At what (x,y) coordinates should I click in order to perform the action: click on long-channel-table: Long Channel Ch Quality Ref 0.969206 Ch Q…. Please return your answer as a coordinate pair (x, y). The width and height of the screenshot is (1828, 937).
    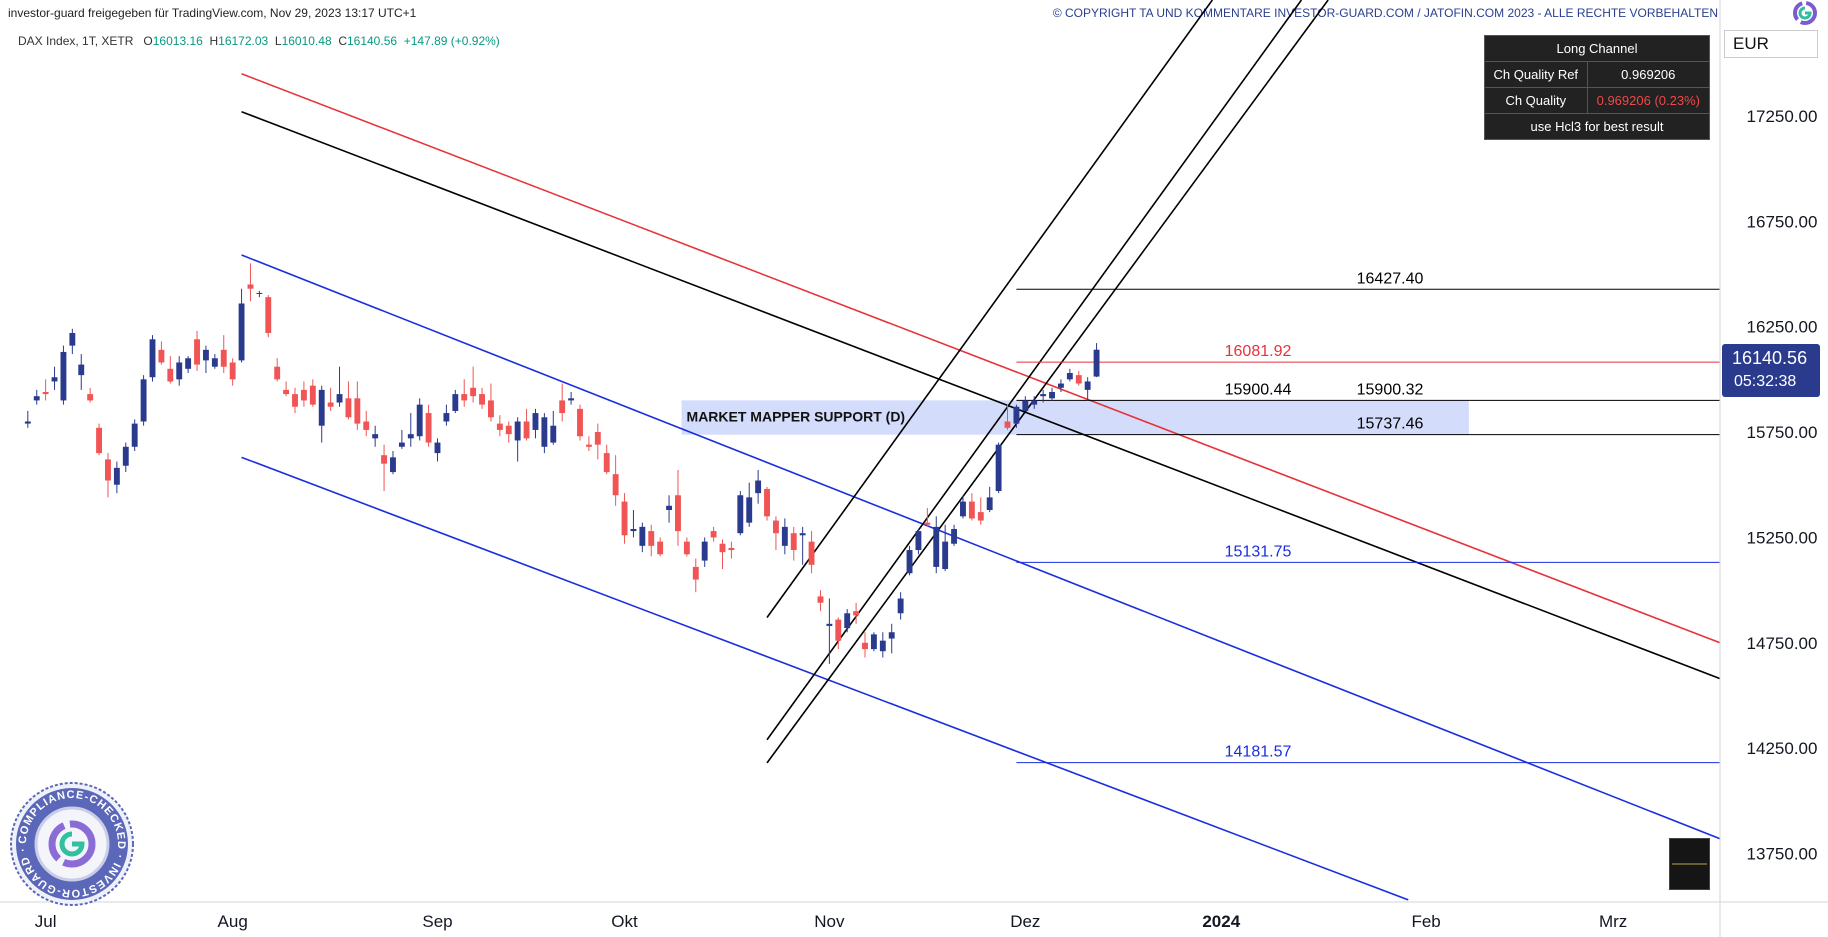
    Looking at the image, I should click on (1597, 87).